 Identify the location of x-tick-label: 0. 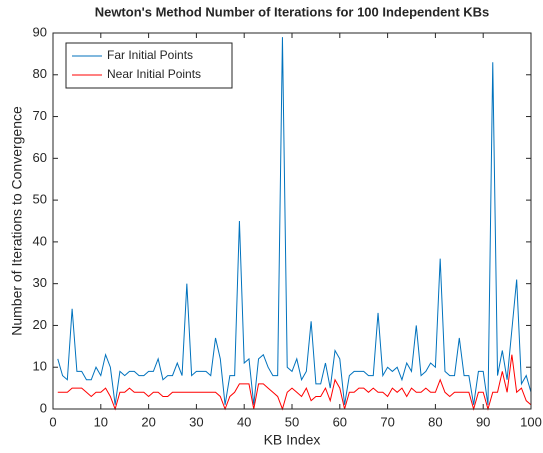
(52, 421).